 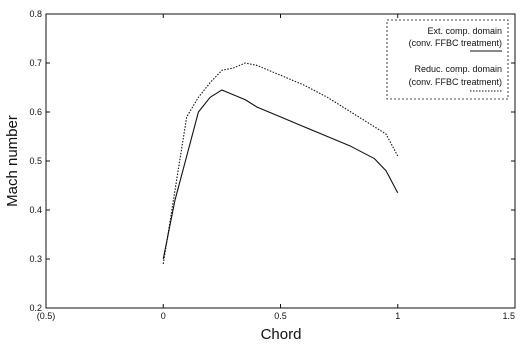 I want to click on legend-entry-1-line-1: Ext. comp. domain, so click(x=464, y=31).